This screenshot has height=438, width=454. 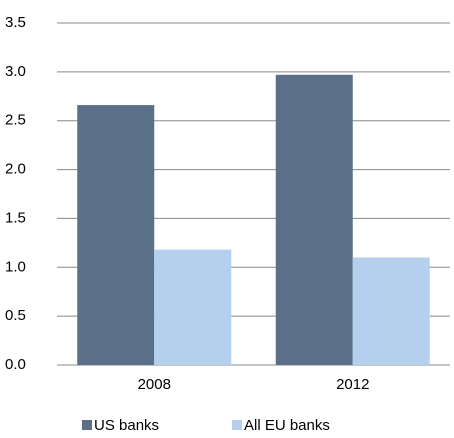 I want to click on y-tick-label: 3.5, so click(x=15, y=22).